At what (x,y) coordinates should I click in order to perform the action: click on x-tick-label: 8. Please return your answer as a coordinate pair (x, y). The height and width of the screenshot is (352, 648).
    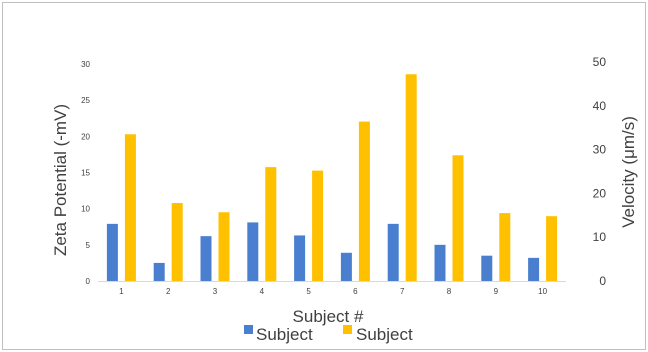
    Looking at the image, I should click on (449, 291).